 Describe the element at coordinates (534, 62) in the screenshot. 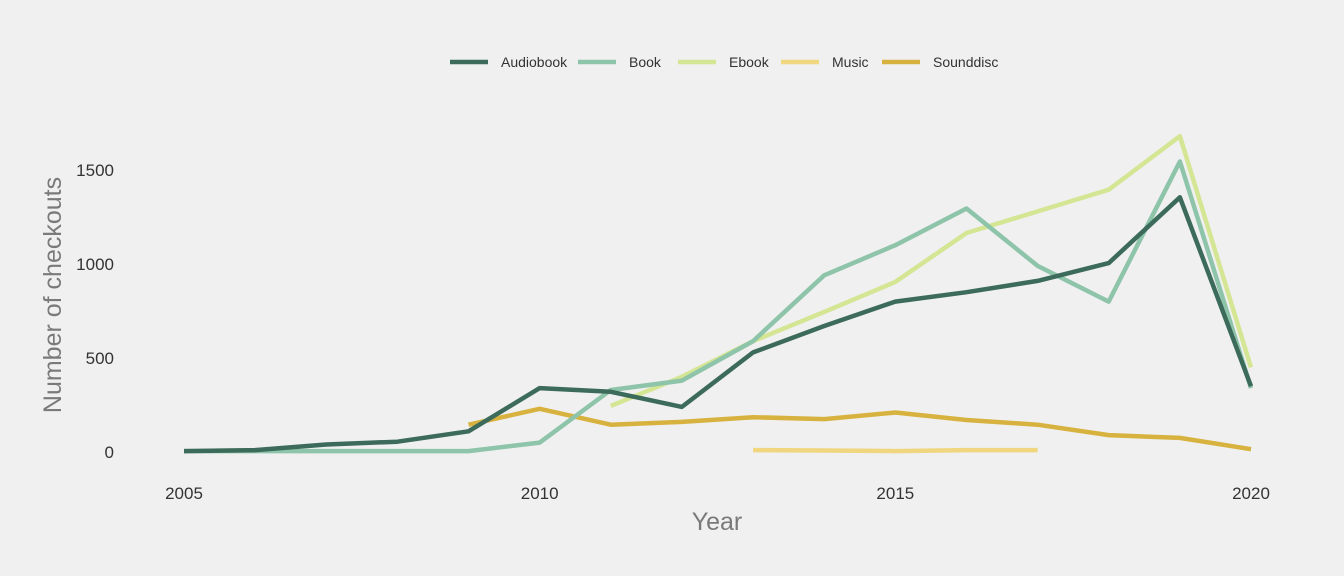

I see `legend-label-audiobook: Audiobook` at that location.